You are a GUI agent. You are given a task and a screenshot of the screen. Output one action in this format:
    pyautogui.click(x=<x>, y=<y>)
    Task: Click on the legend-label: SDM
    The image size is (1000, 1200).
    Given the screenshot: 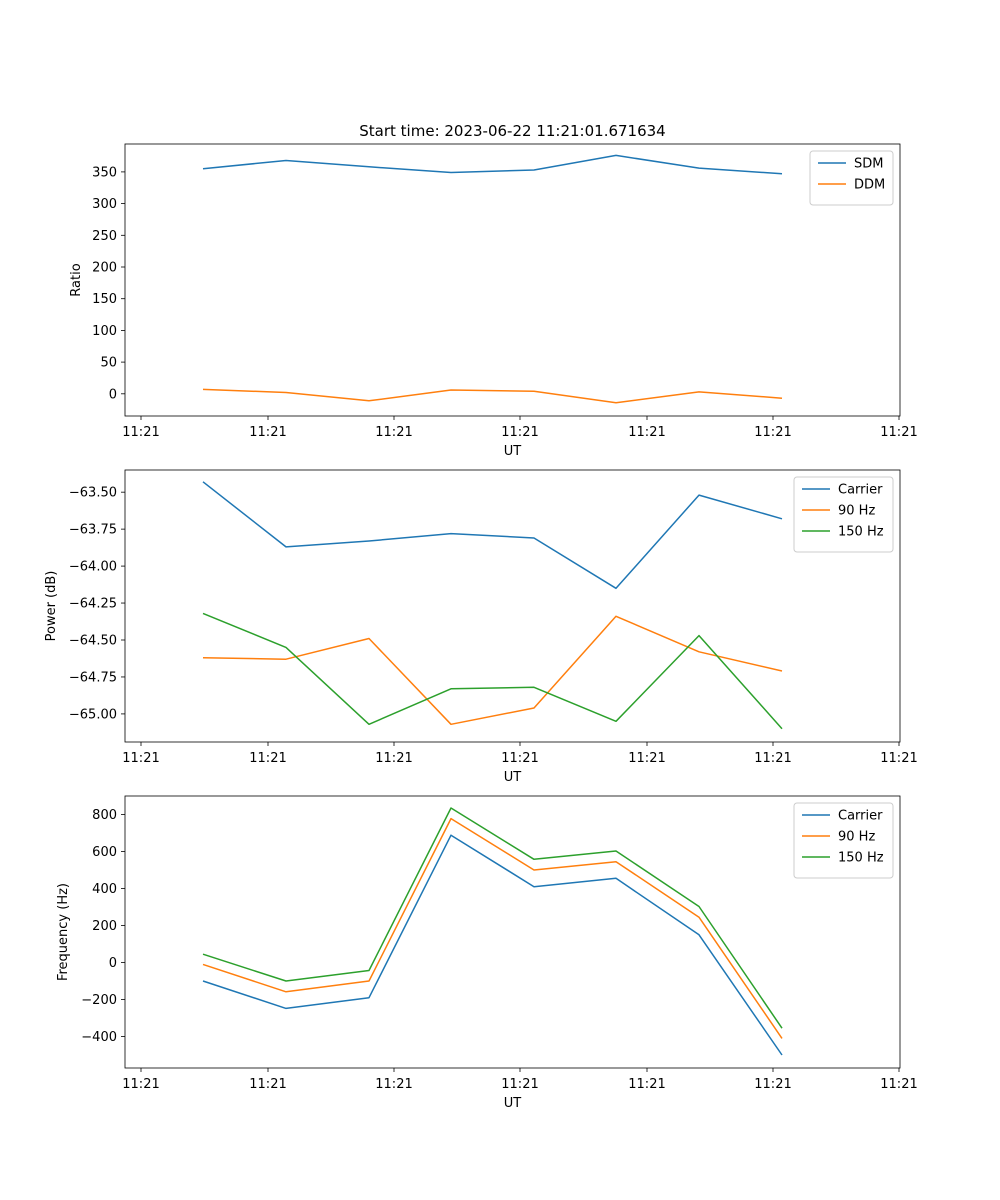 What is the action you would take?
    pyautogui.click(x=868, y=164)
    